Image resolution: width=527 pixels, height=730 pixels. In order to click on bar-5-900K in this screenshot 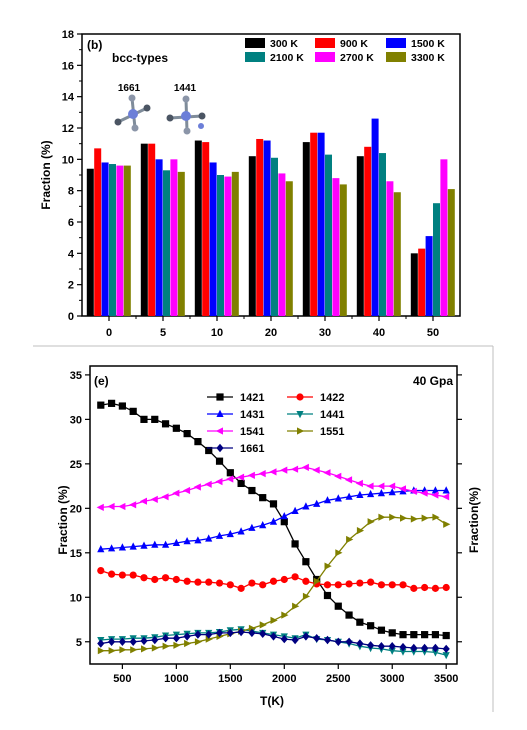, I will do `click(152, 229)`.